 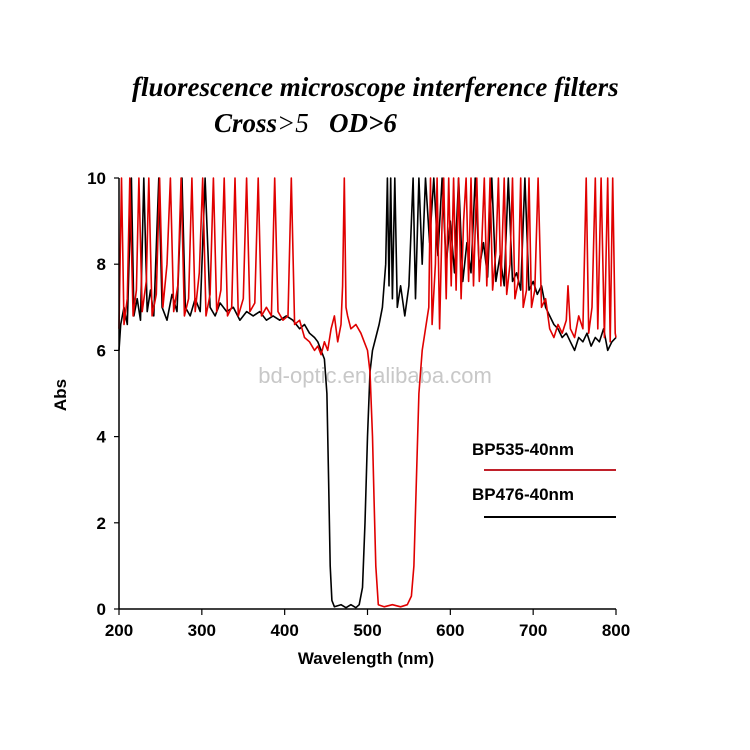 What do you see at coordinates (293, 123) in the screenshot?
I see `subtitle-cross-value: >5` at bounding box center [293, 123].